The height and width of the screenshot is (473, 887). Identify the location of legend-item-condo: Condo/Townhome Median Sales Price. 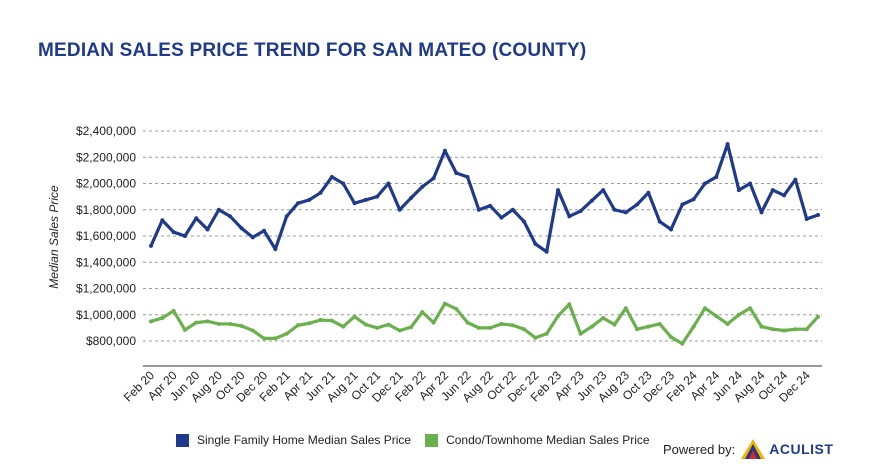
(537, 440).